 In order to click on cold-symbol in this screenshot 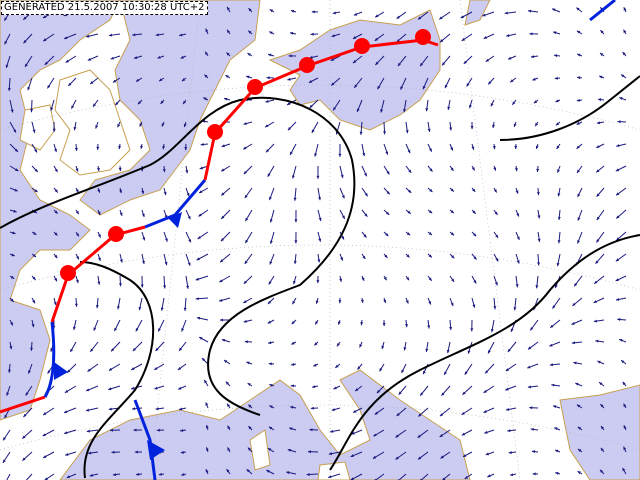, I will do `click(156, 450)`.